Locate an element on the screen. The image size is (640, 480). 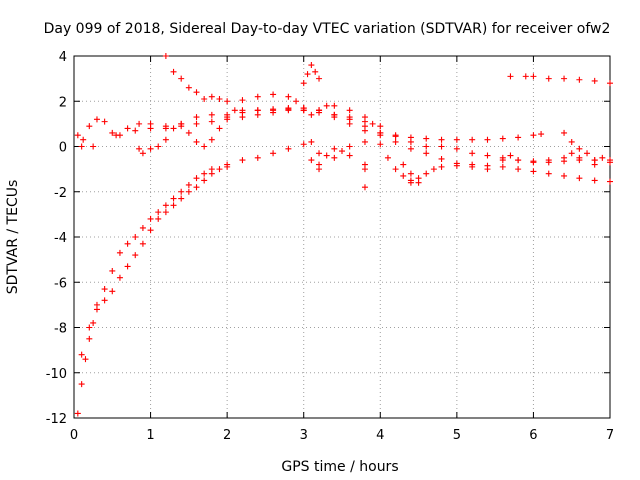
y-tick-label: 0 is located at coordinates (63, 148).